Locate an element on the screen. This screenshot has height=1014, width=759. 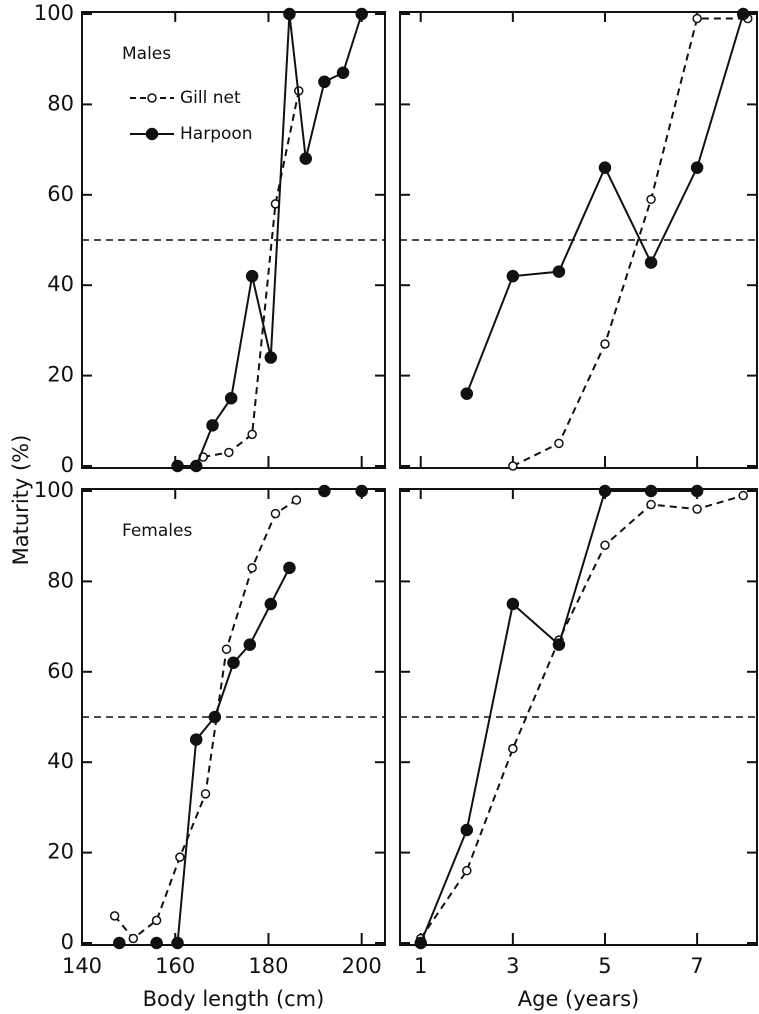
panel-label: Females is located at coordinates (157, 531).